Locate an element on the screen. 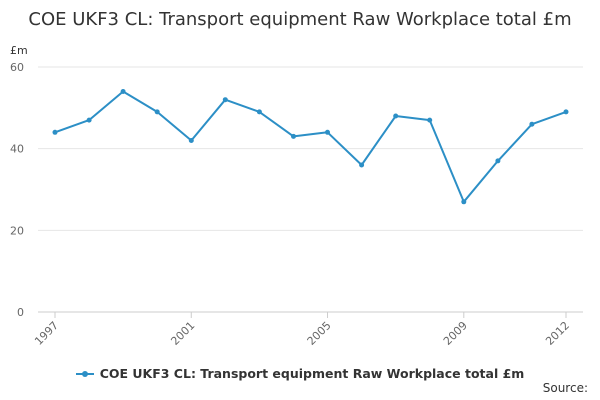 The image size is (600, 400). y-tick-label: 0 is located at coordinates (20, 312).